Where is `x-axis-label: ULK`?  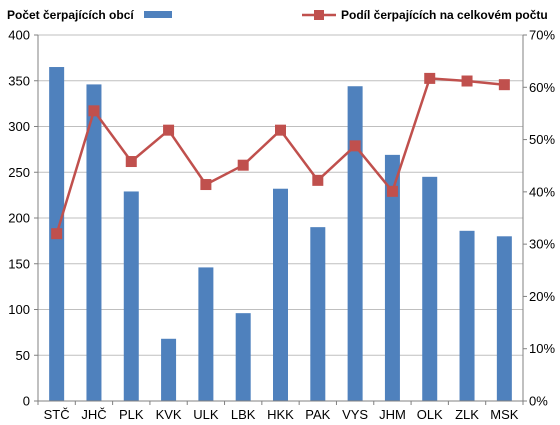
x-axis-label: ULK is located at coordinates (206, 414).